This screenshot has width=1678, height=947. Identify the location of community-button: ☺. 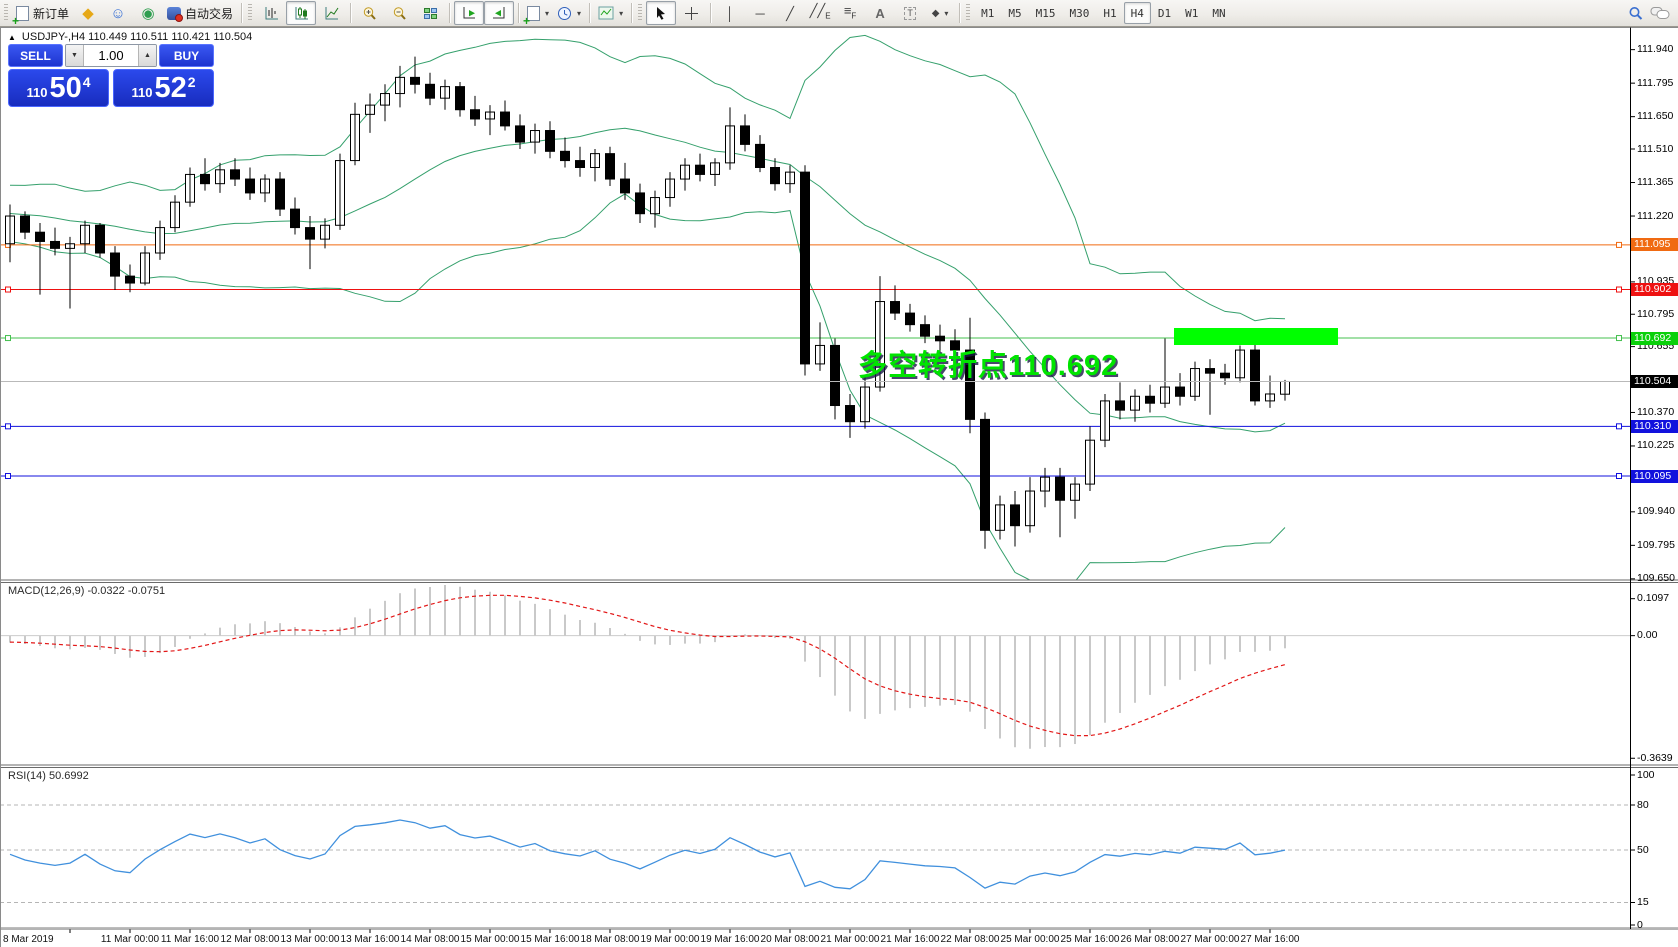
(118, 13).